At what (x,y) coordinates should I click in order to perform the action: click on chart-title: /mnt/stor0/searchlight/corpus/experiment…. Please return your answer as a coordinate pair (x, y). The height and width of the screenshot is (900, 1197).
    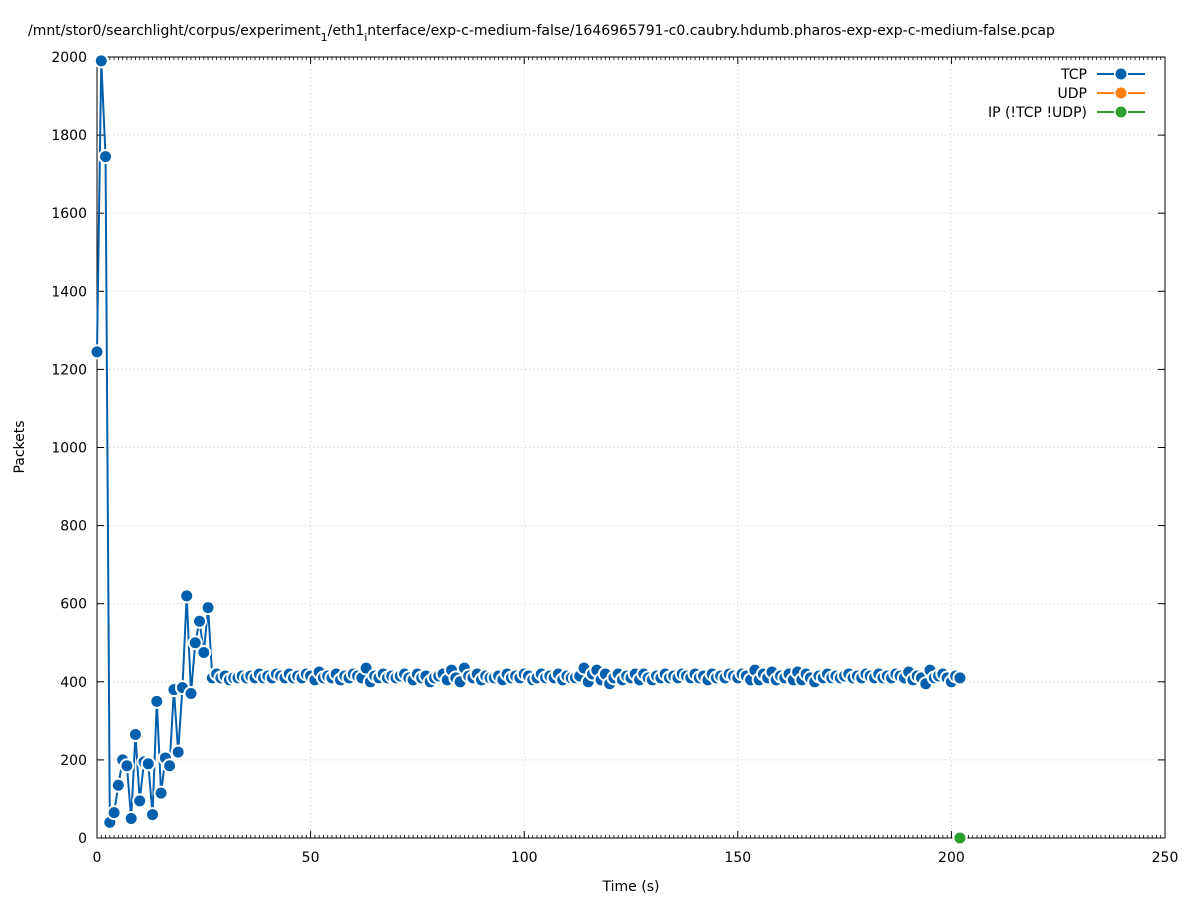
    Looking at the image, I should click on (541, 33).